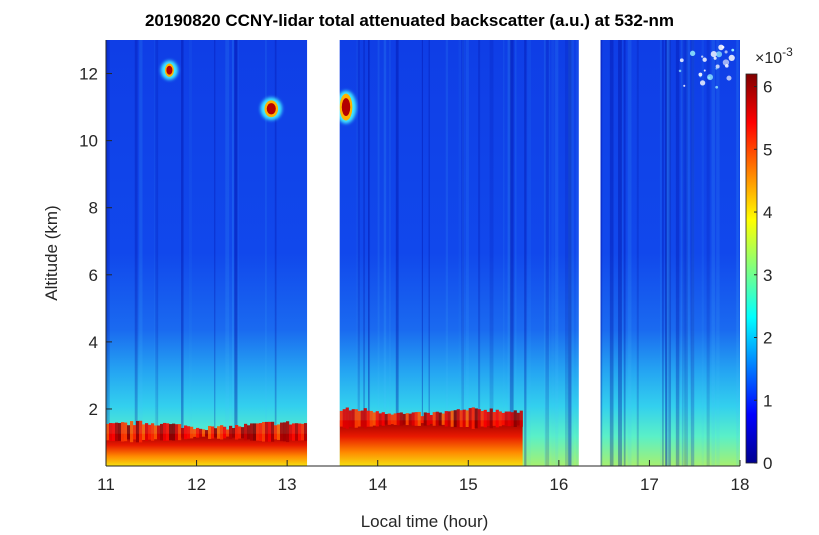 This screenshot has height=535, width=819. I want to click on y-axis-ticks: 2 4 6 8 10 12, so click(95, 242).